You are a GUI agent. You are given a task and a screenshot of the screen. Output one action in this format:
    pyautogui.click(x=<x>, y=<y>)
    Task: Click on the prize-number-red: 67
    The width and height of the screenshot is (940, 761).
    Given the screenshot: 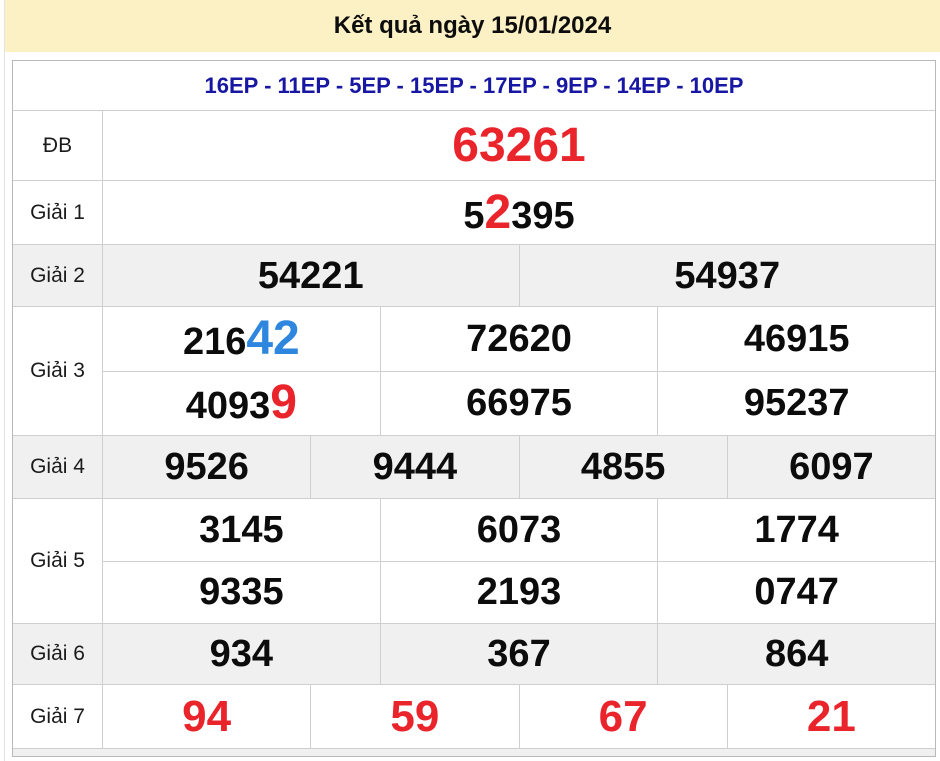 What is the action you would take?
    pyautogui.click(x=623, y=716)
    